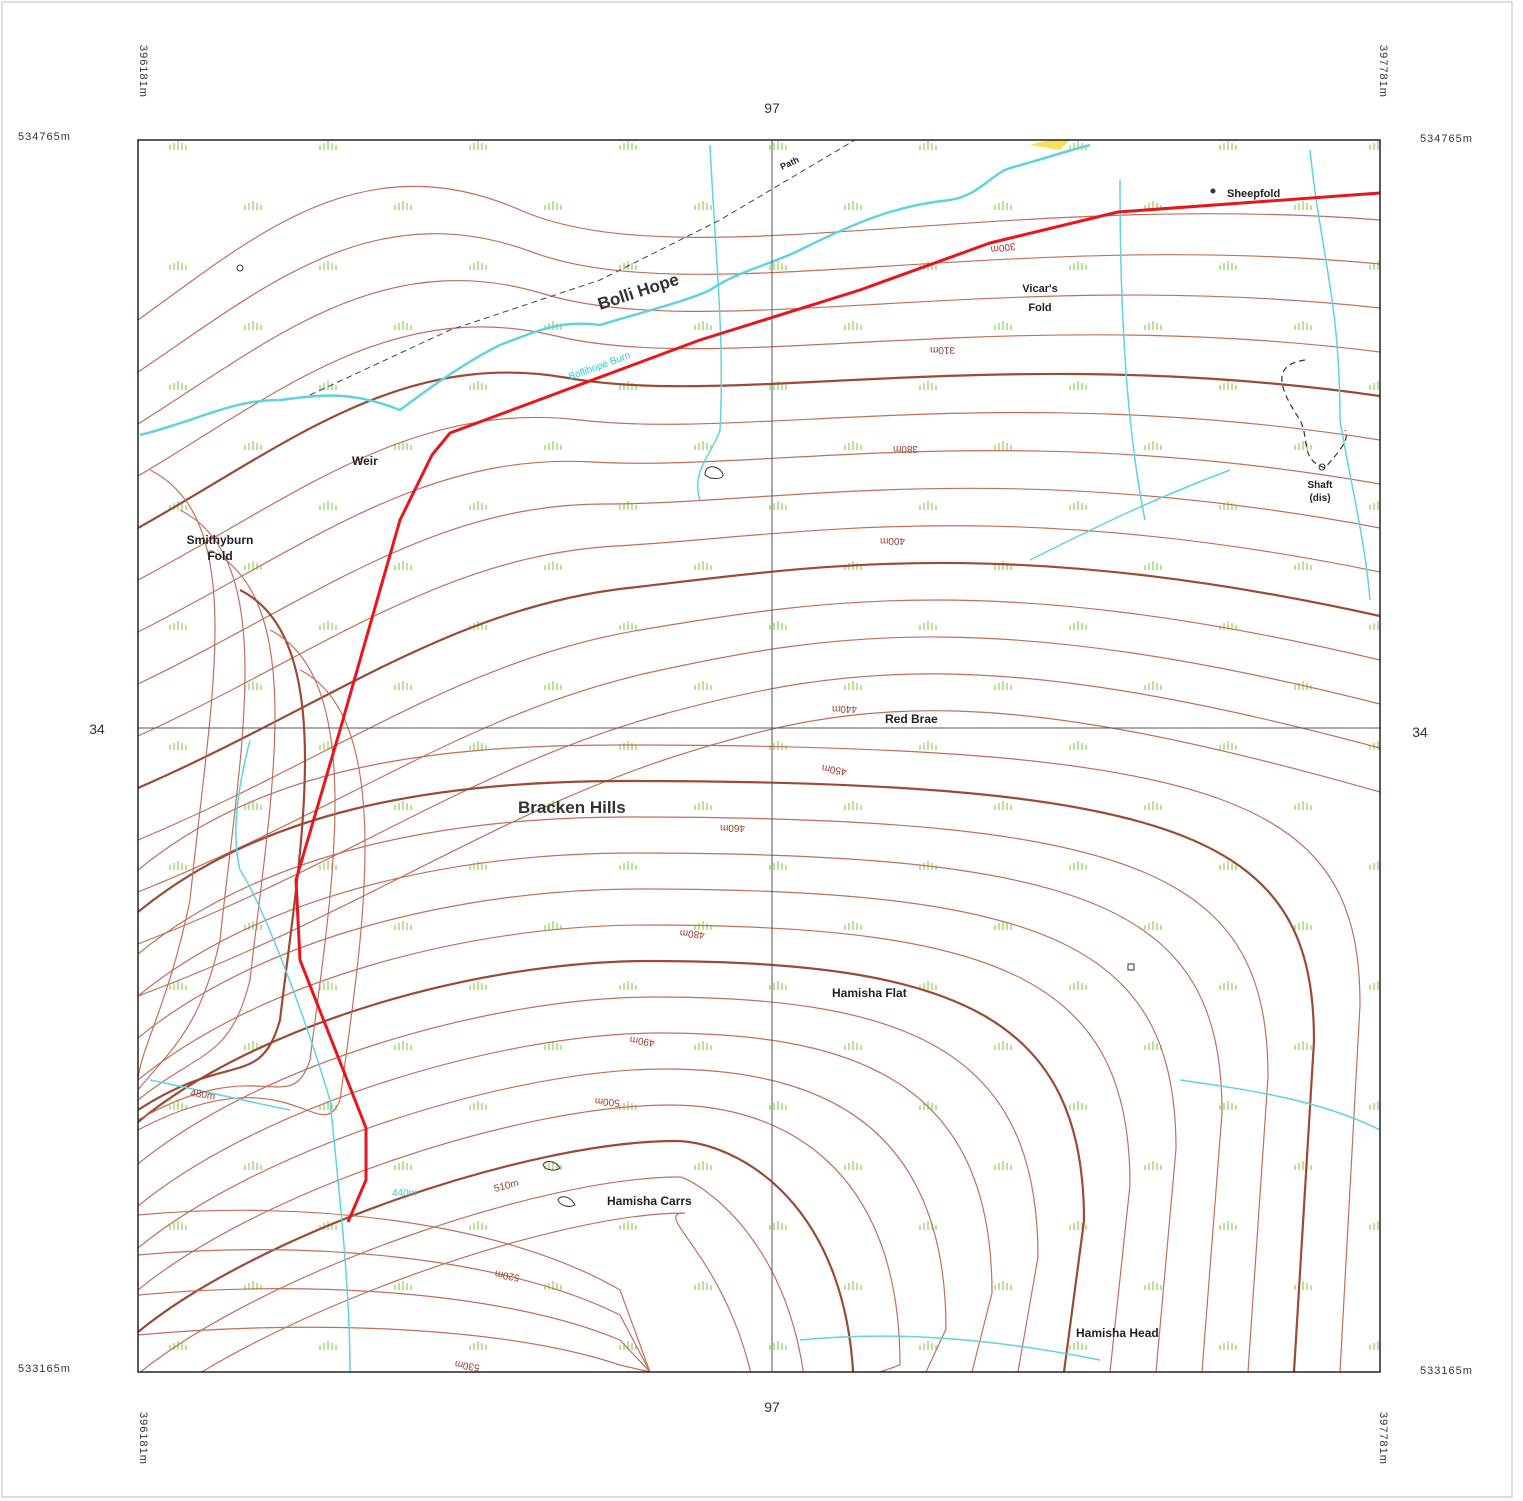  I want to click on place-label: Hamisha Carrs, so click(649, 1201).